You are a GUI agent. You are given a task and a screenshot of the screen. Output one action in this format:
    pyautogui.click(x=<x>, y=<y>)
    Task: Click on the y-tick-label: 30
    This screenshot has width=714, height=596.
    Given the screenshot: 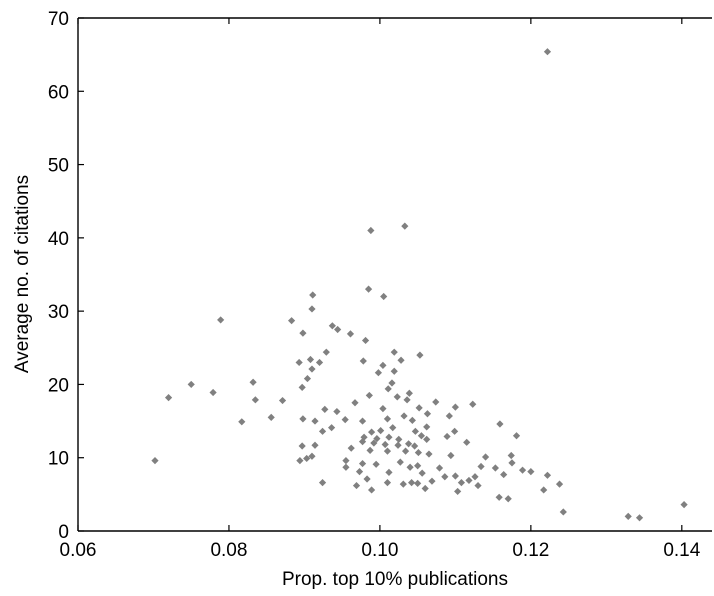 What is the action you would take?
    pyautogui.click(x=58, y=312)
    